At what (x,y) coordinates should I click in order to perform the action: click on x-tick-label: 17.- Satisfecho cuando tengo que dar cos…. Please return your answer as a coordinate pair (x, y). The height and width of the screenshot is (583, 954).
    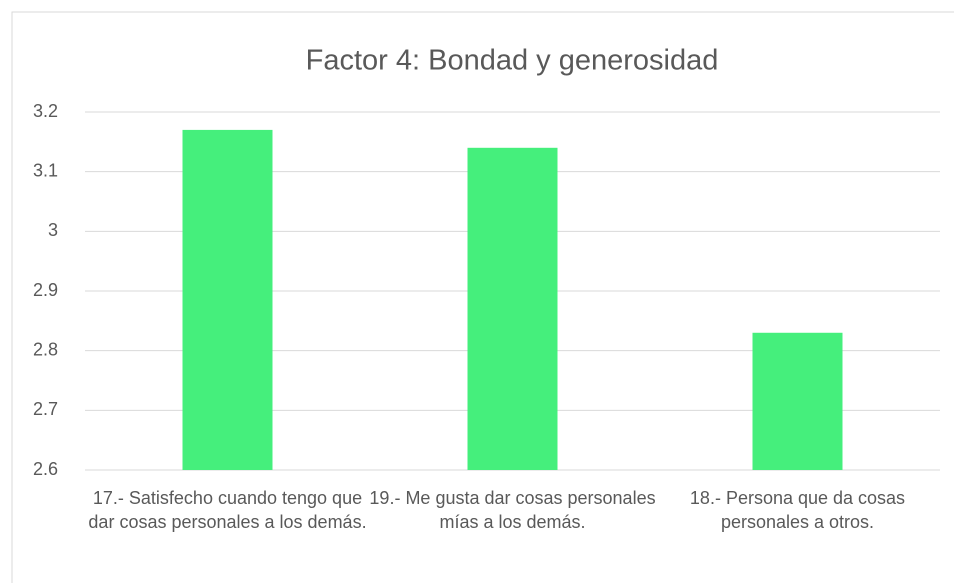
    Looking at the image, I should click on (227, 510).